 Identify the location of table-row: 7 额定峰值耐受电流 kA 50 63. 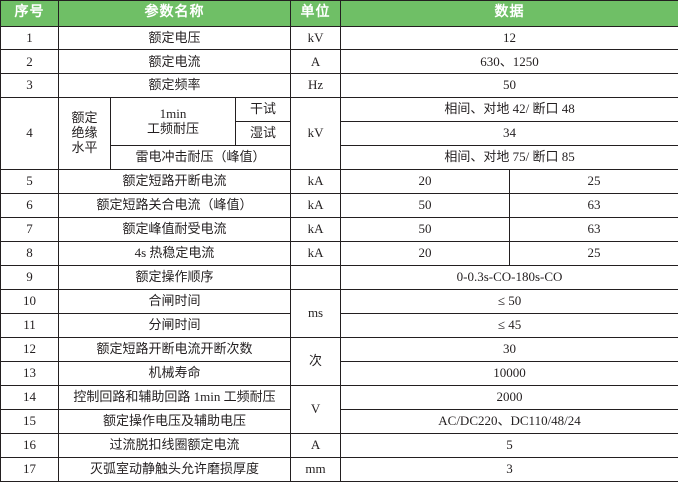
(339, 230).